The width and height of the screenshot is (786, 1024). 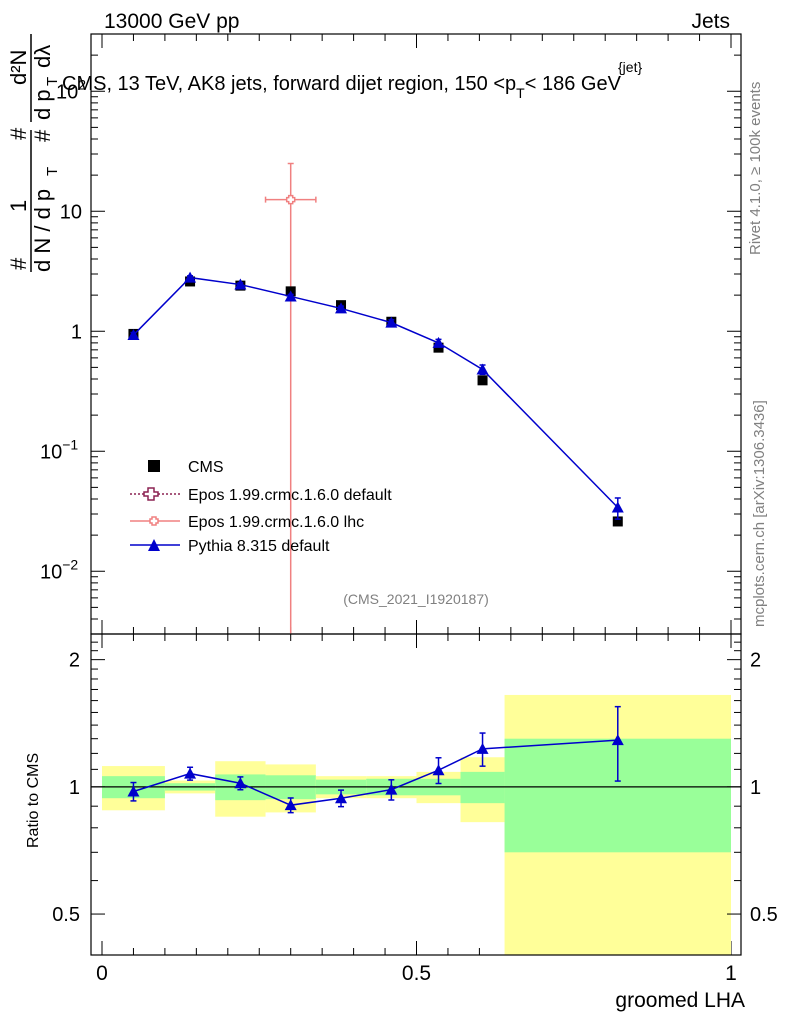 What do you see at coordinates (259, 546) in the screenshot?
I see `legend-label-pythia: Pythia 8.315 default` at bounding box center [259, 546].